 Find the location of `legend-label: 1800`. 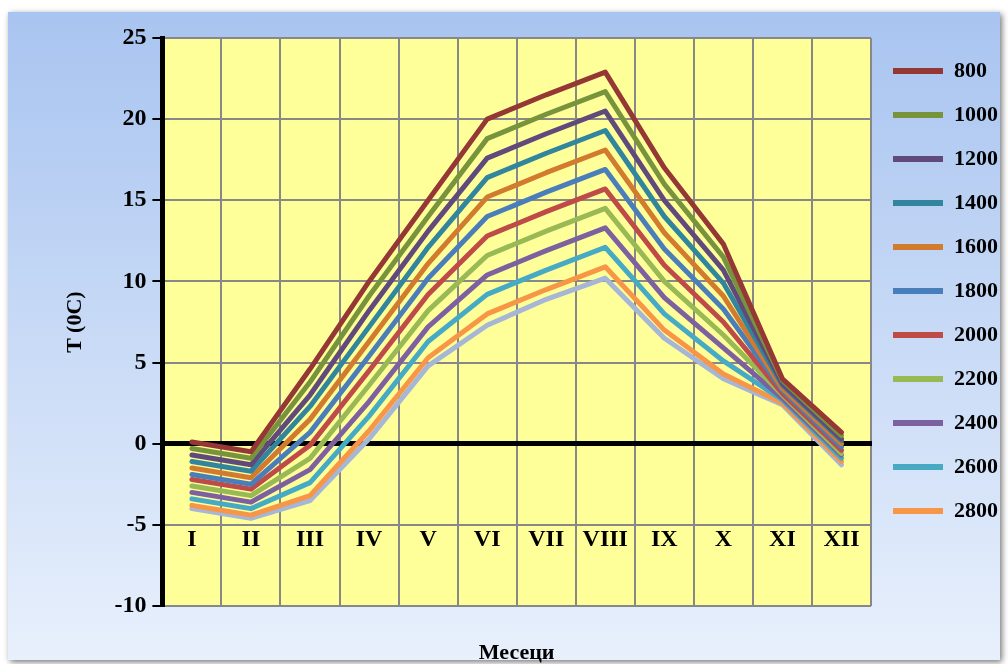

legend-label: 1800 is located at coordinates (976, 289).